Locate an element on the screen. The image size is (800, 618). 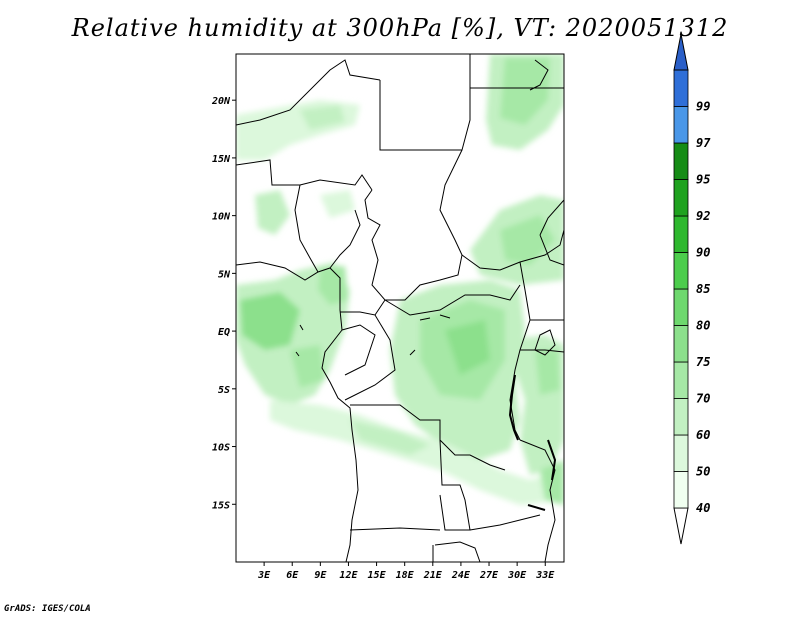
moist-area-northwest-core is located at coordinates (322, 117).